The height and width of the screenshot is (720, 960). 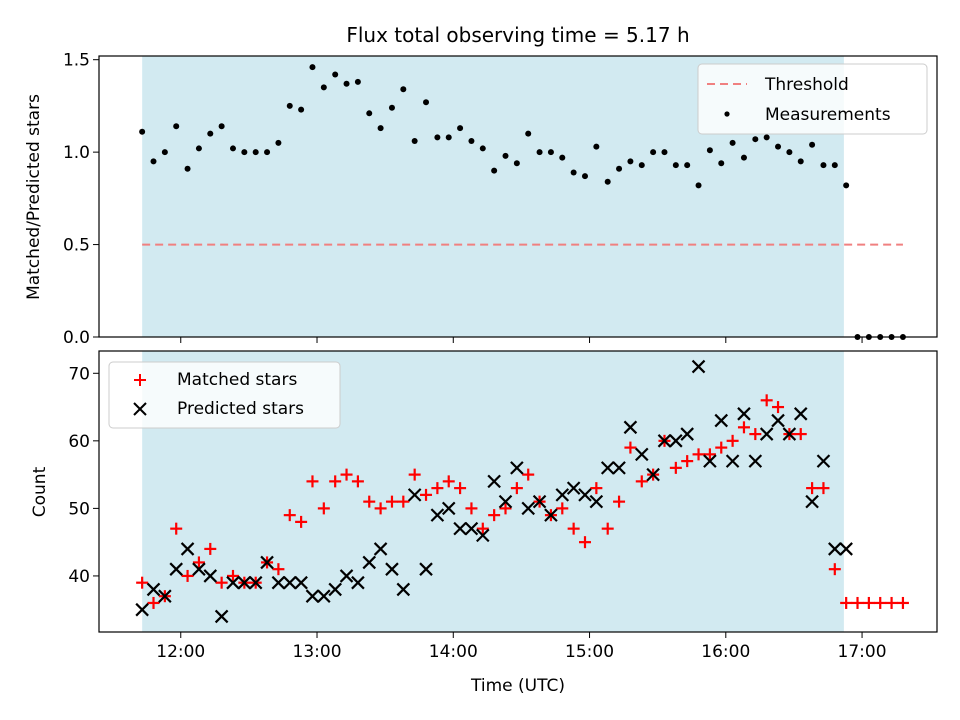 What do you see at coordinates (240, 409) in the screenshot?
I see `legend-predicted-label: Predicted stars` at bounding box center [240, 409].